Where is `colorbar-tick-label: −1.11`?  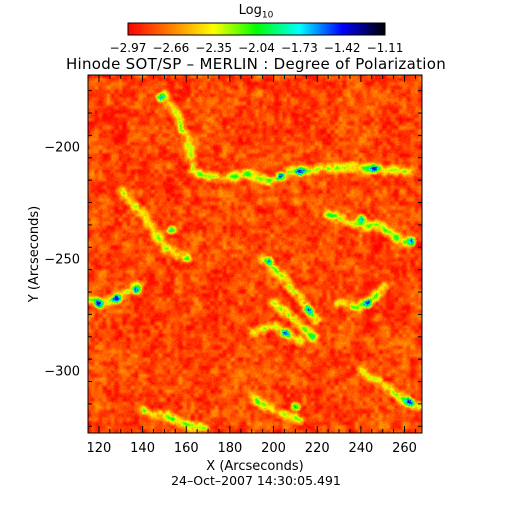 colorbar-tick-label: −1.11 is located at coordinates (385, 48).